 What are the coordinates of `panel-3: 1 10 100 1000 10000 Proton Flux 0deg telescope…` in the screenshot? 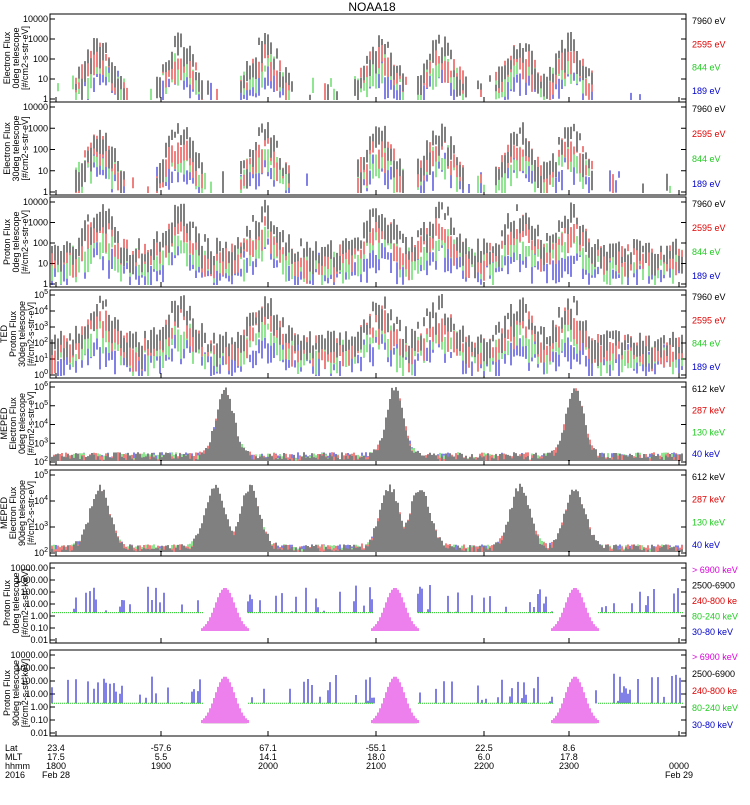 It's located at (364, 242).